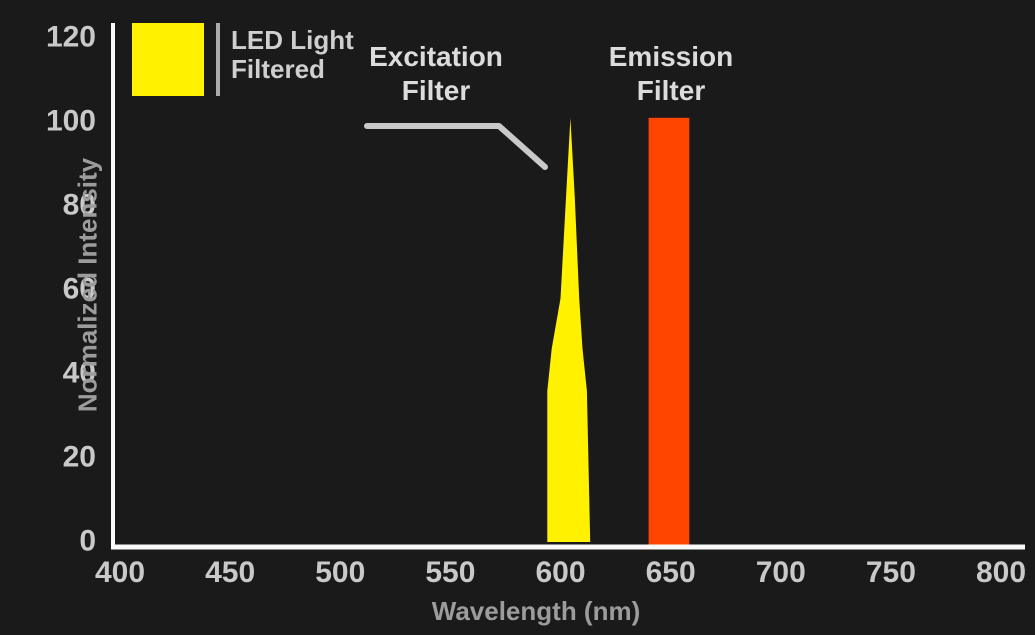 This screenshot has height=635, width=1035. What do you see at coordinates (536, 611) in the screenshot?
I see `x-axis-title: Wavelength (nm)` at bounding box center [536, 611].